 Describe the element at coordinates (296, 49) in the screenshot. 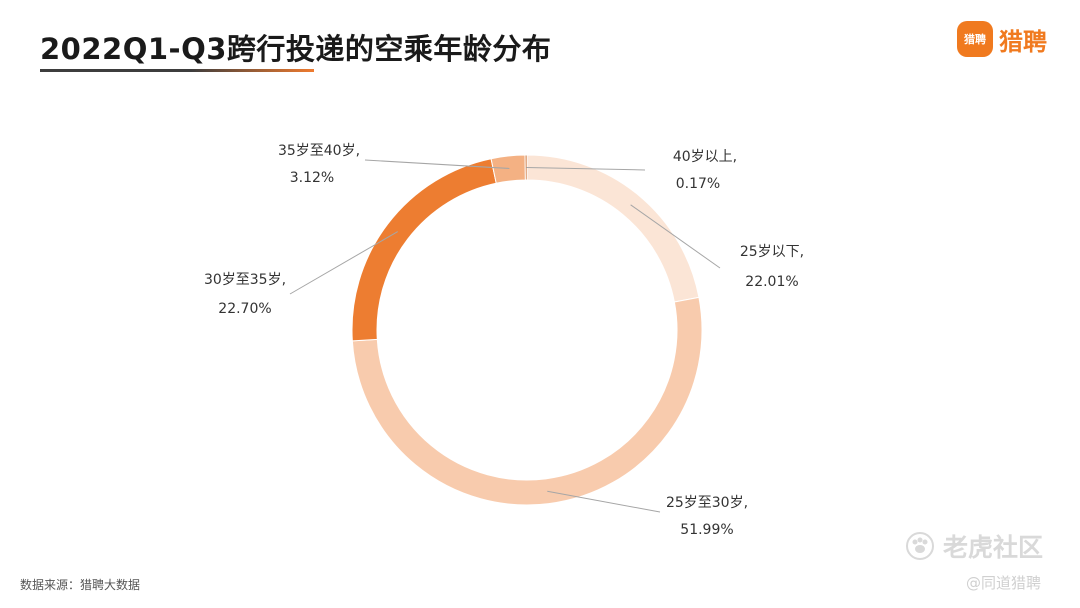

I see `page-title: 2022Q1-Q3跨行投递的空乘年龄分布` at that location.